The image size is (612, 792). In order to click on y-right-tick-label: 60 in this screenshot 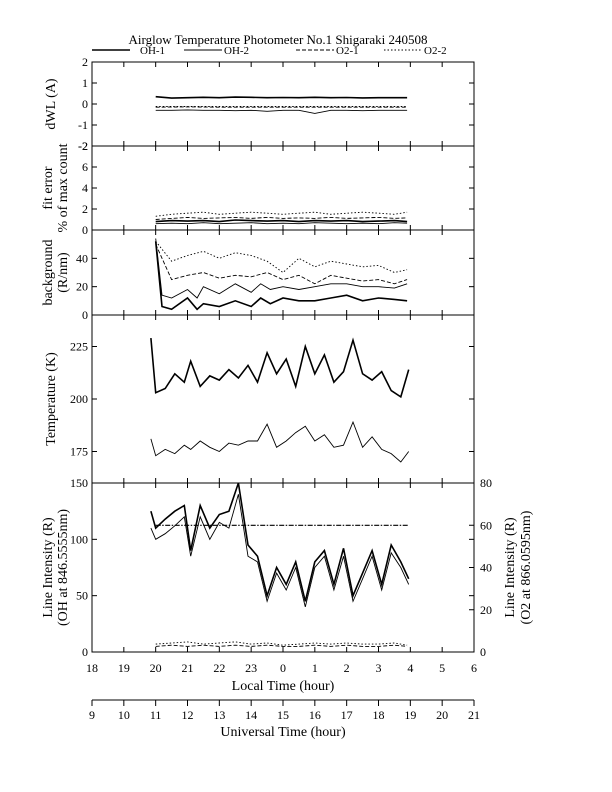, I will do `click(486, 525)`.